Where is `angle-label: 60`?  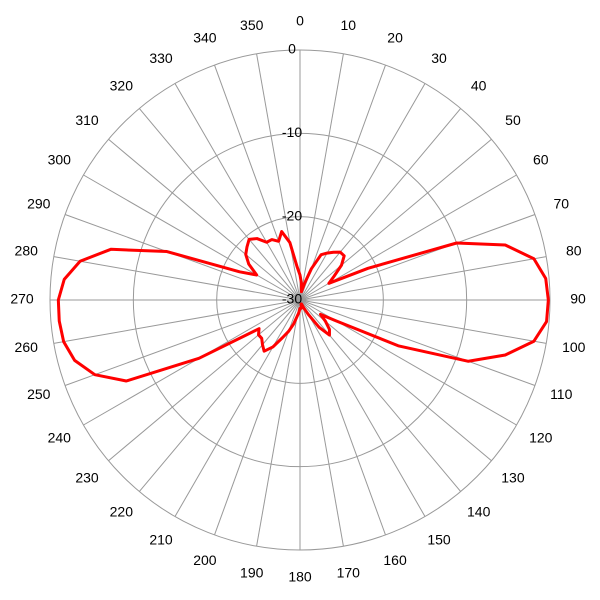 angle-label: 60 is located at coordinates (541, 160).